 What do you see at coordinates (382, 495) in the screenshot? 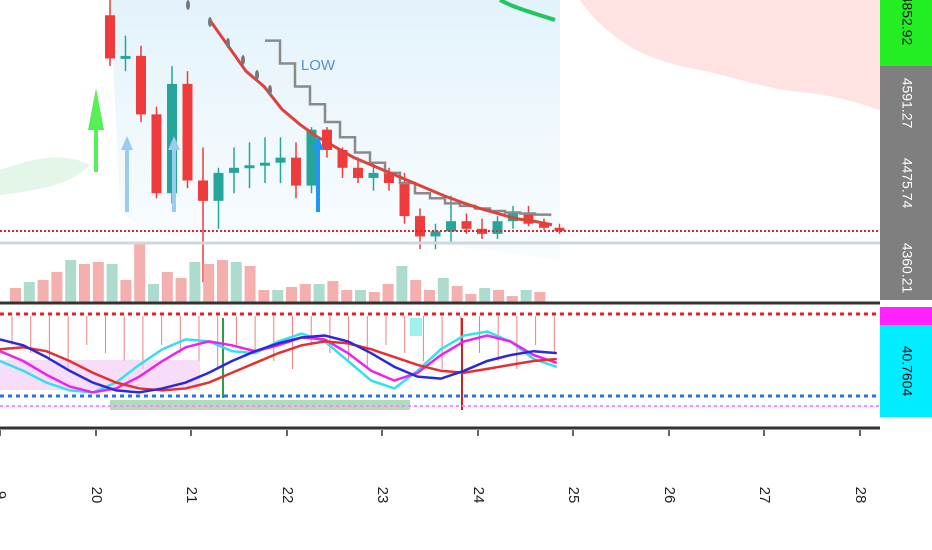
I see `x-tick-label: 23` at bounding box center [382, 495].